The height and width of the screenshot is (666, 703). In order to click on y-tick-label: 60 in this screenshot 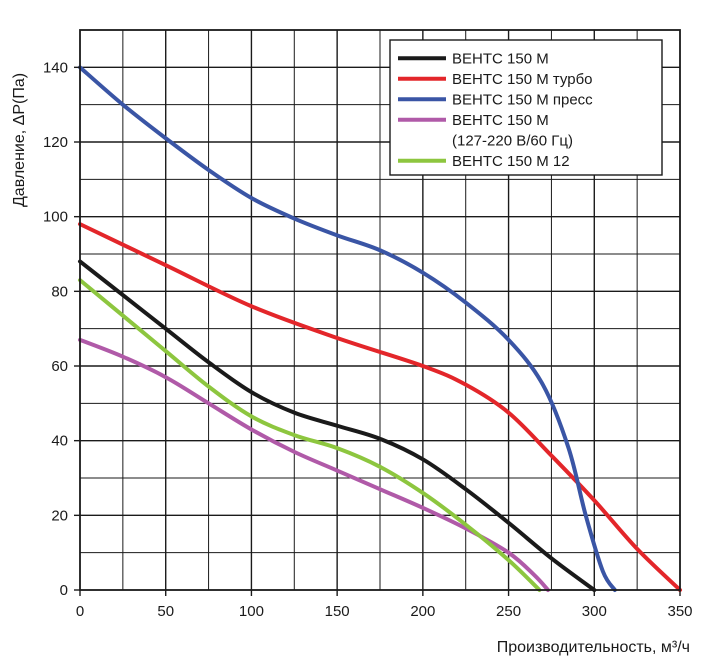, I will do `click(59, 366)`.